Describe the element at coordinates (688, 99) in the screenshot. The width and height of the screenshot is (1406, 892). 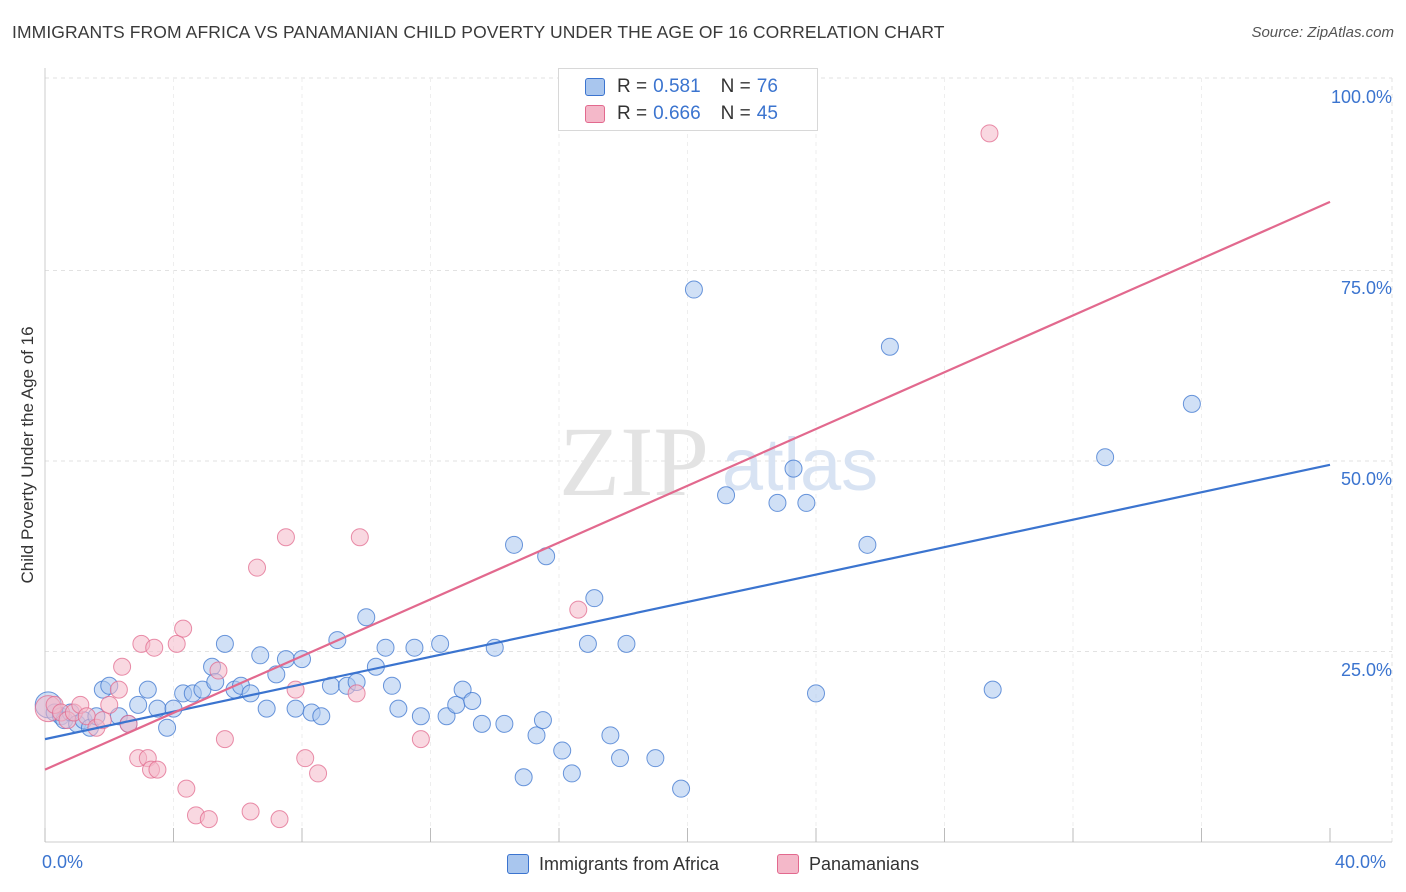
I see `correlation-legend: R = 0.581 N = 76 R = 0.666 N = 45` at that location.